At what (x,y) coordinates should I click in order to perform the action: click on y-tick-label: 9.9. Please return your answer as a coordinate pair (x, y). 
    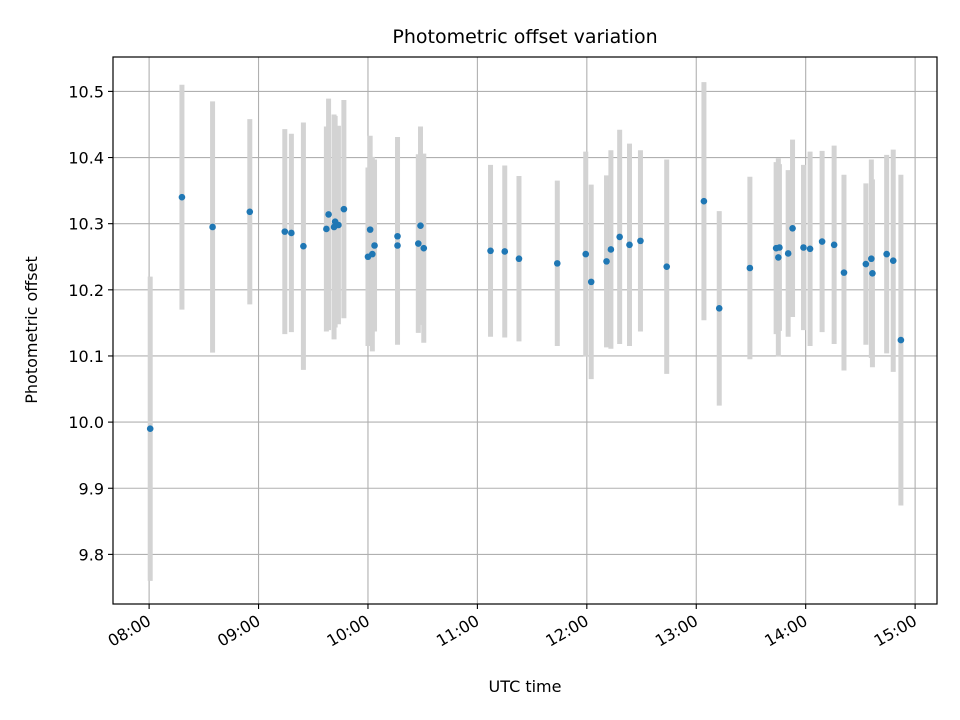
    Looking at the image, I should click on (91, 488).